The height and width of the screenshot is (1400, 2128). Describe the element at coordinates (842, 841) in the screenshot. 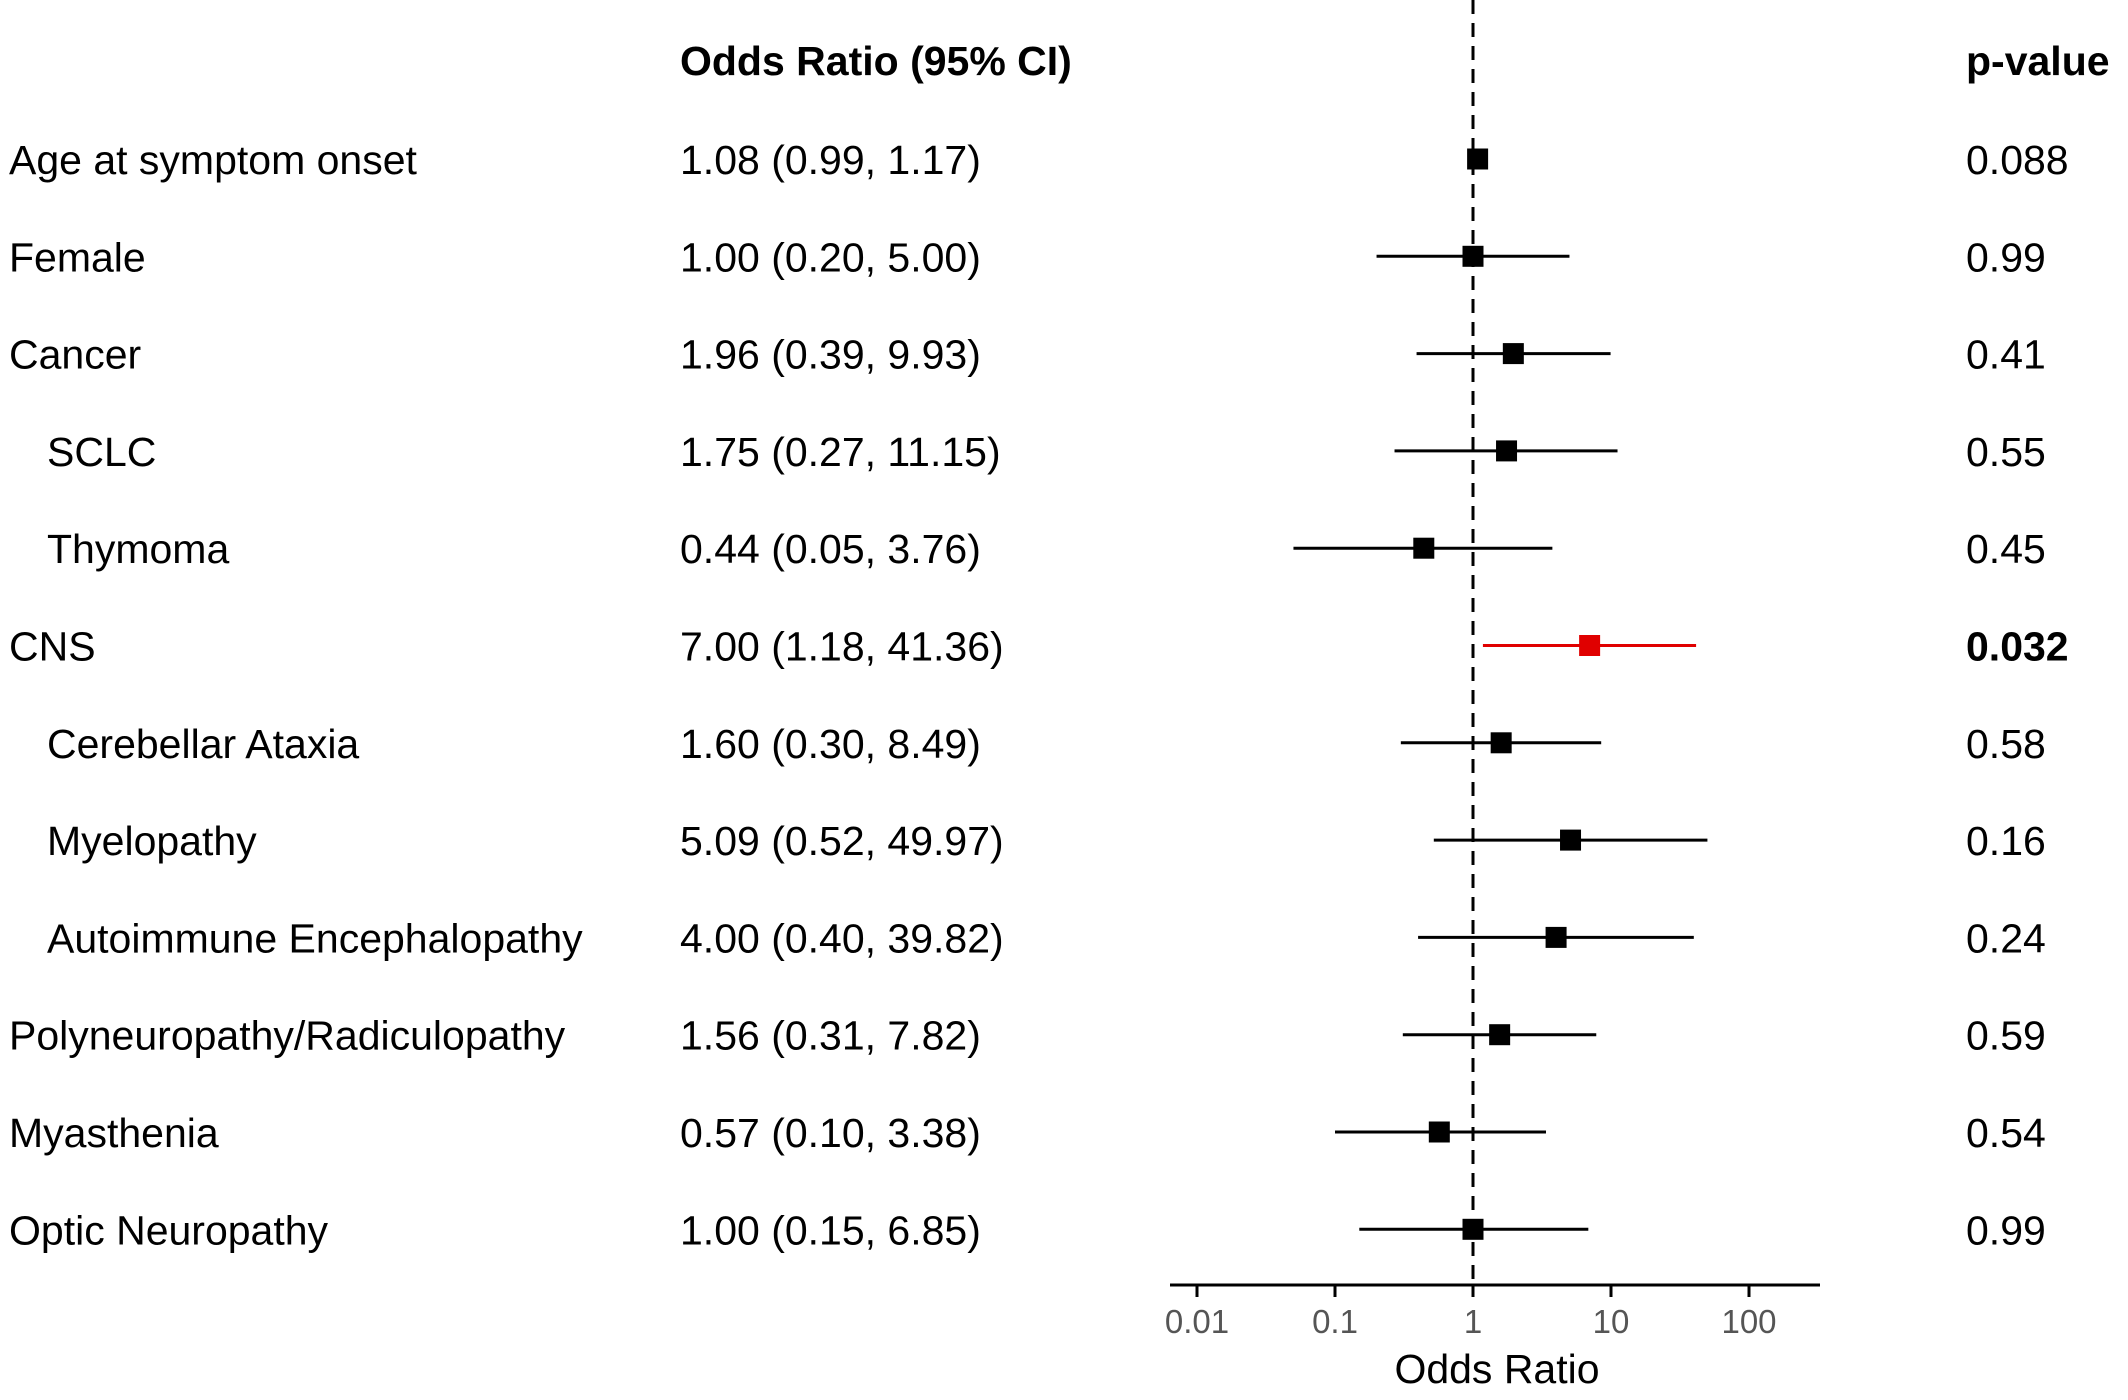

I see `odds-ratio-ci-text: 5.09 (0.52, 49.97)` at that location.